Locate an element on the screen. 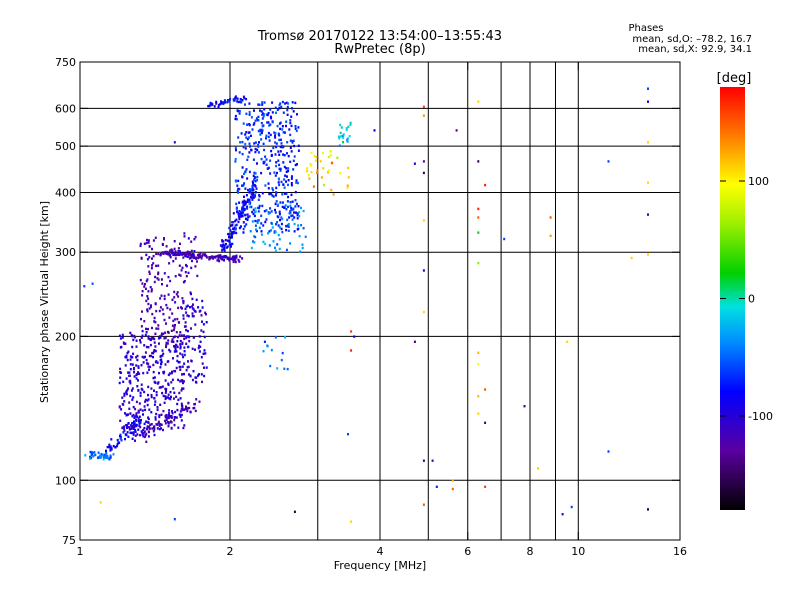 This screenshot has width=800, height=600. x-tick-label: 10 is located at coordinates (578, 551).